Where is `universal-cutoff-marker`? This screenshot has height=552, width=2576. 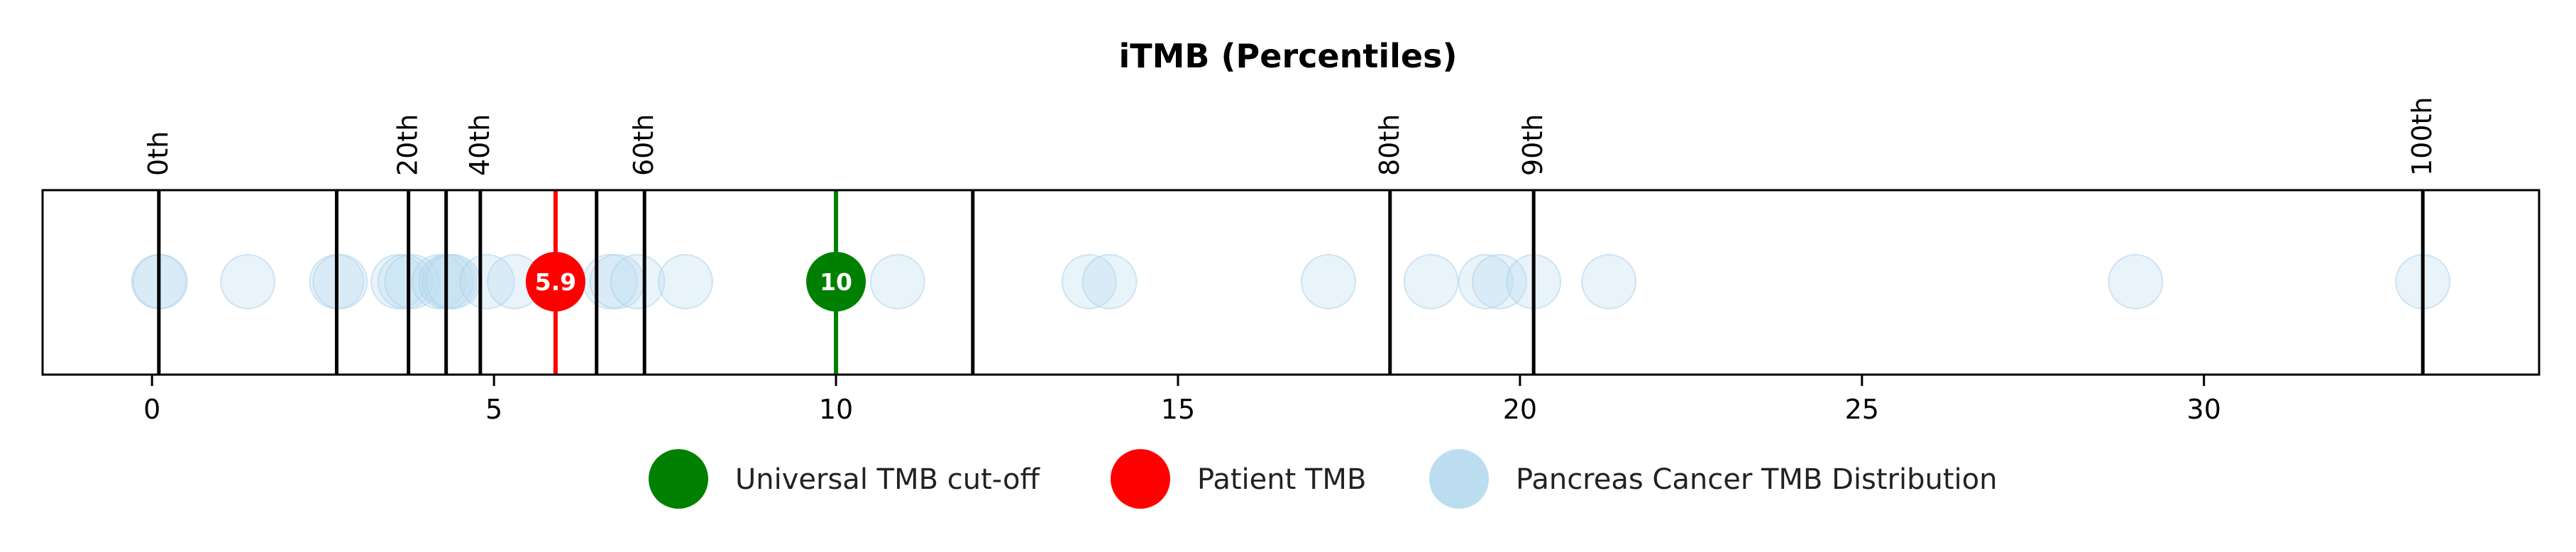 universal-cutoff-marker is located at coordinates (836, 282).